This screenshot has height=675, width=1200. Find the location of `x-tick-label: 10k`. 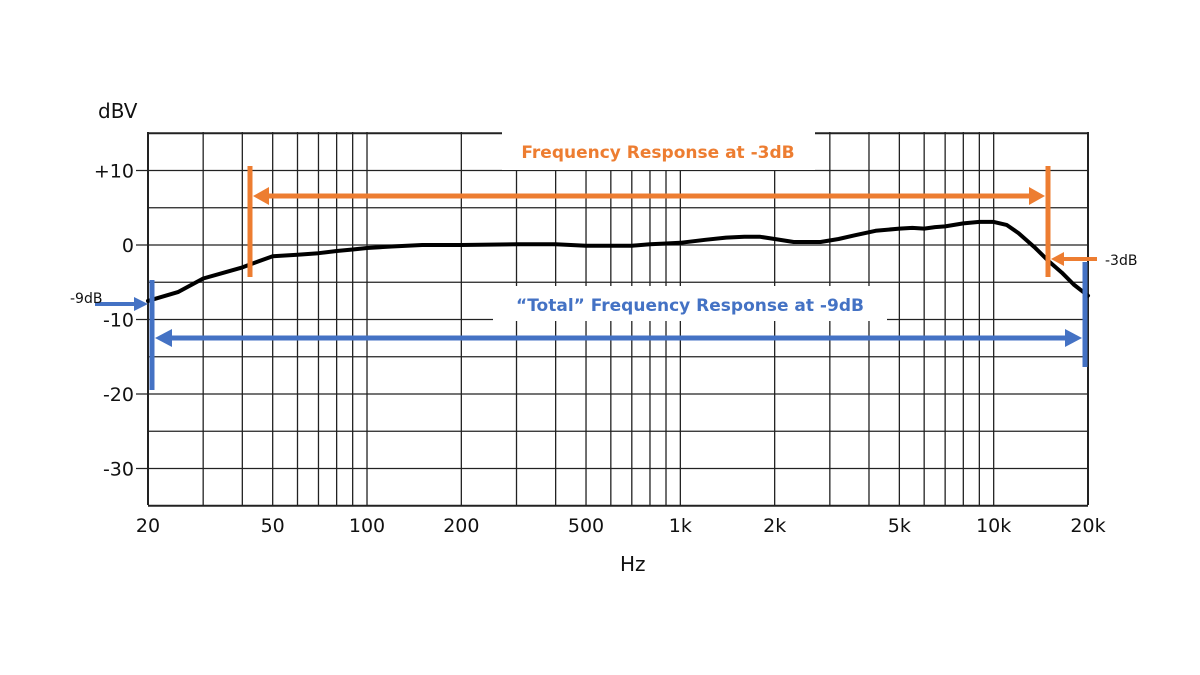

x-tick-label: 10k is located at coordinates (993, 526).